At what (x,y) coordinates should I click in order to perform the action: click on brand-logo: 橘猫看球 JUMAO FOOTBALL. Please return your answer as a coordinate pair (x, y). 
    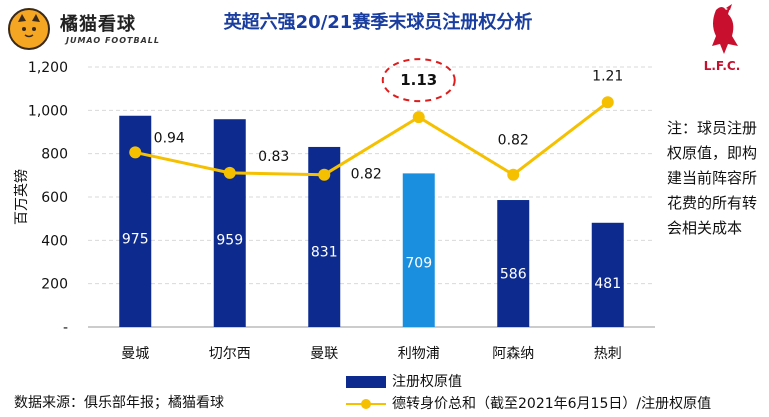
    Looking at the image, I should click on (91, 29).